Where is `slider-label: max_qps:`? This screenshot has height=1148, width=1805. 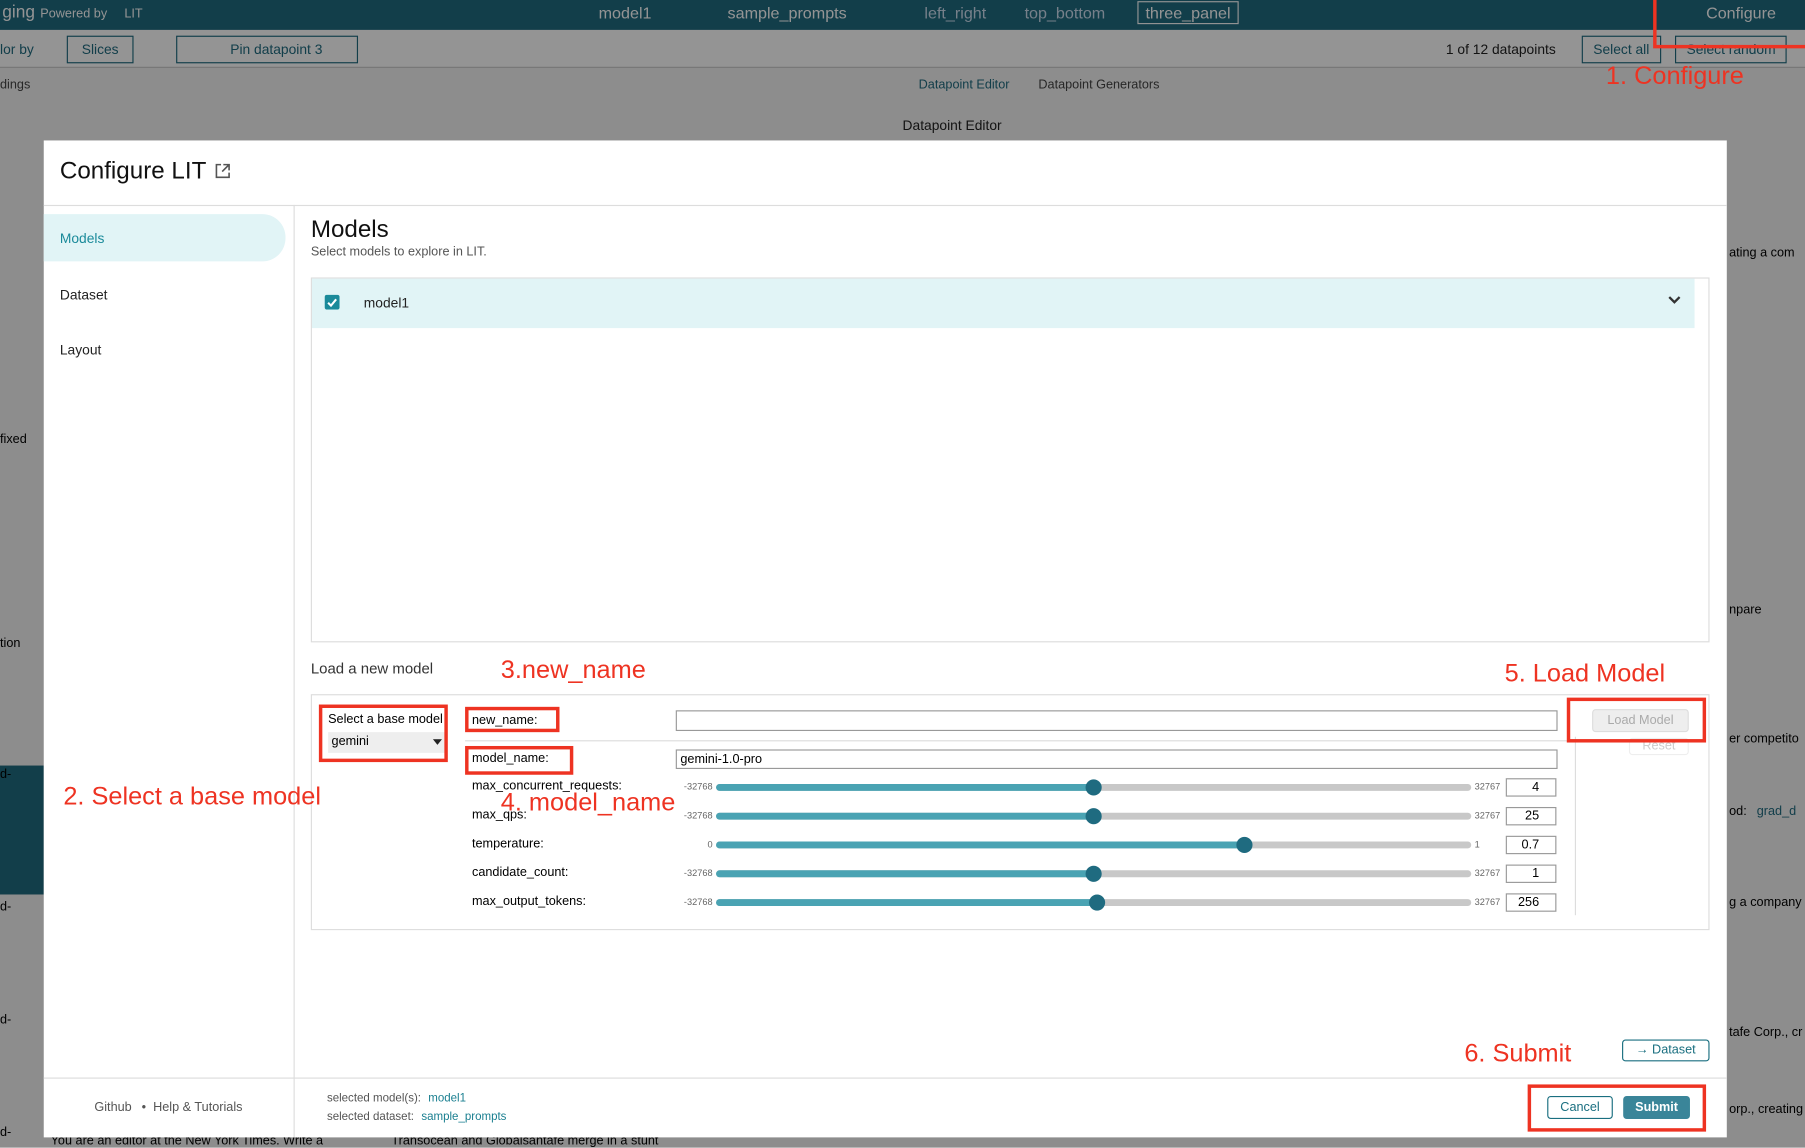 slider-label: max_qps: is located at coordinates (499, 815).